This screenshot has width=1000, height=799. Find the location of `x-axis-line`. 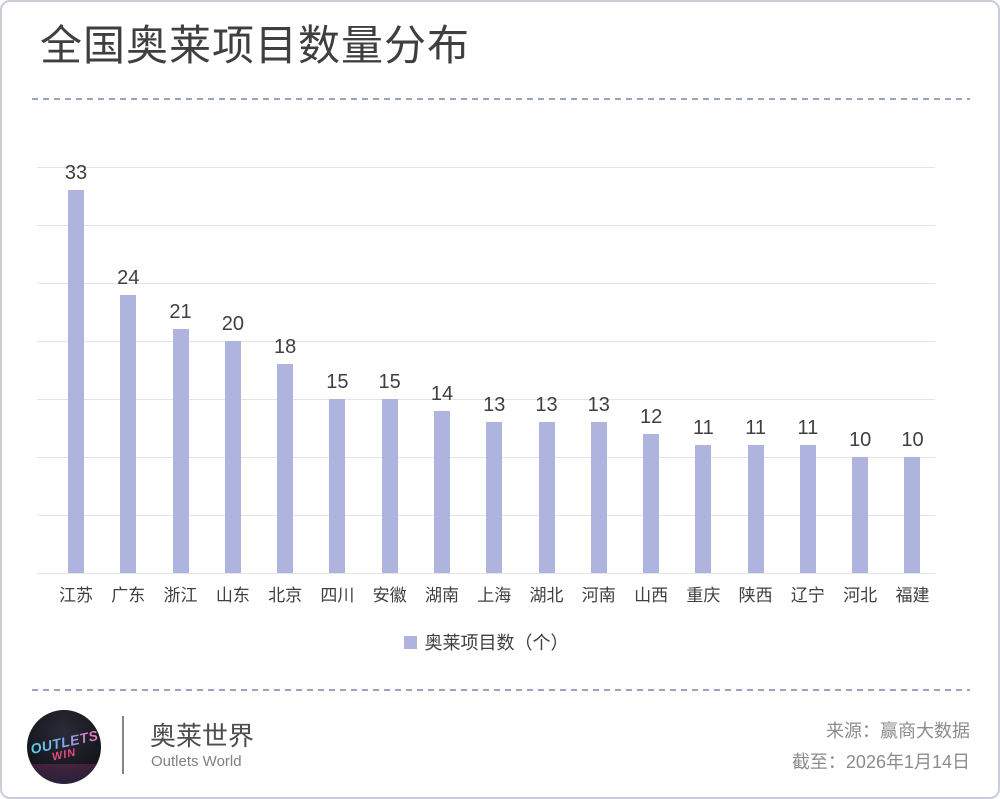

x-axis-line is located at coordinates (486, 573).